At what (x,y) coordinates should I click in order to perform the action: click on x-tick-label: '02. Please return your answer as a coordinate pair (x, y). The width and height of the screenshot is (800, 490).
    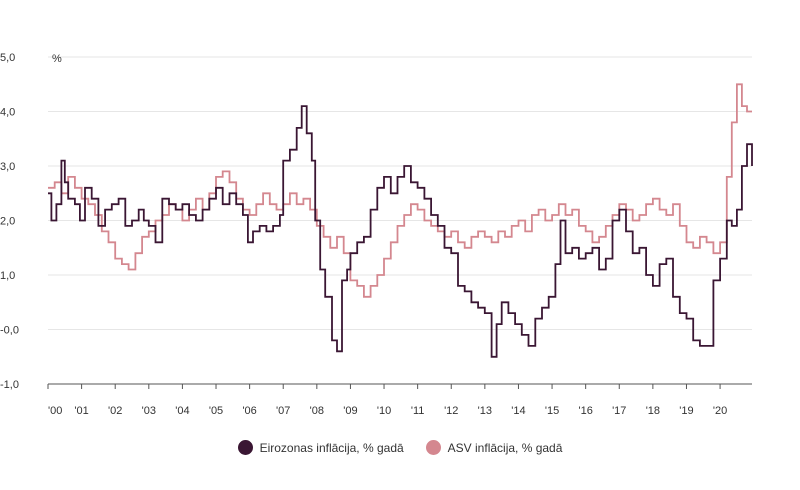
    Looking at the image, I should click on (115, 411).